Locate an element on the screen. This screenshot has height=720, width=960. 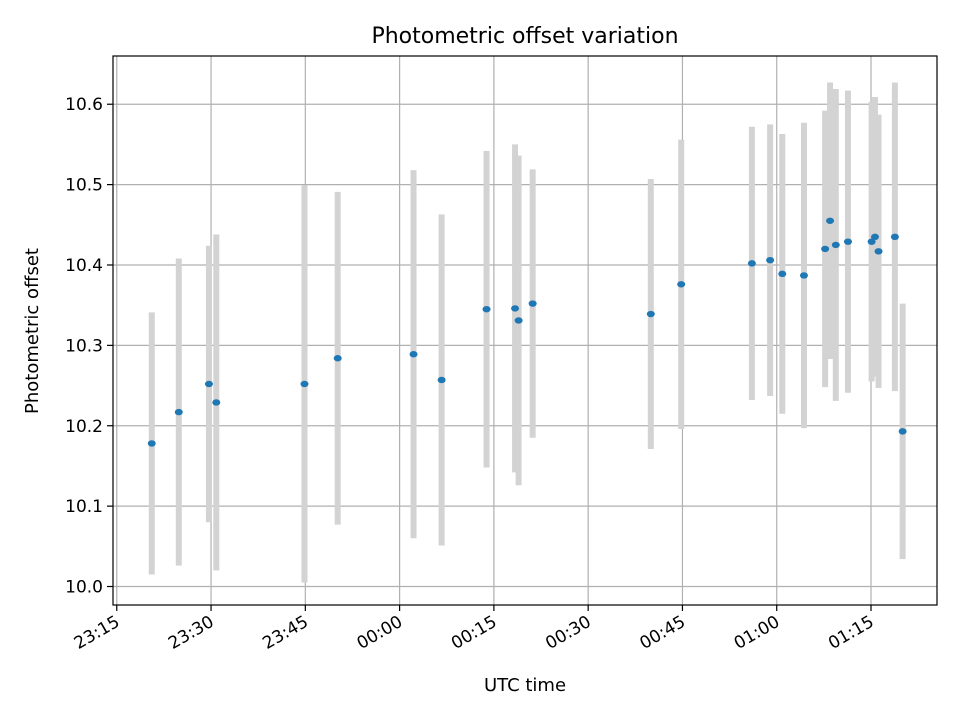
y-axis-ticks: 10.0 10.1 10.2 10.3 10.4 10.5 10.6 is located at coordinates (89, 346).